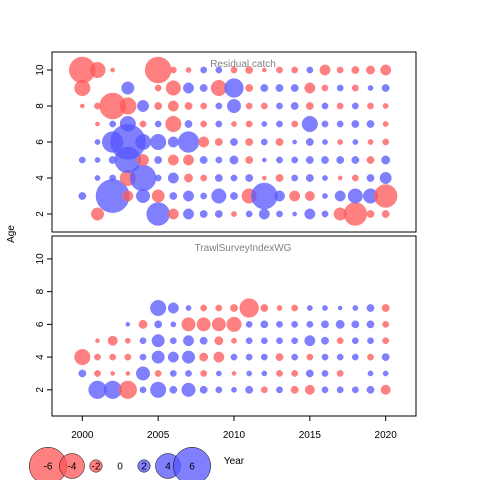 This screenshot has height=480, width=480. I want to click on bubble-0-6-2010, so click(234, 142).